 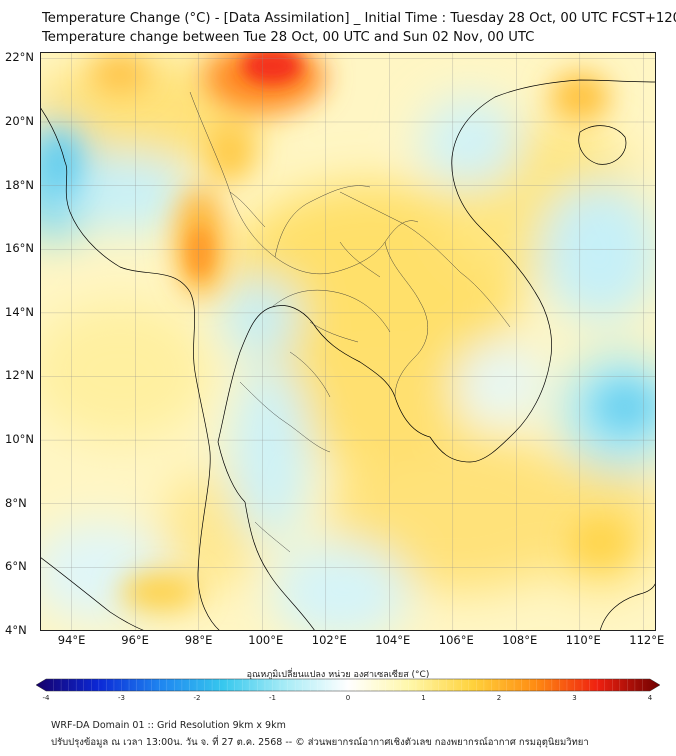 I want to click on colorbar-tick-label: -3, so click(x=121, y=698).